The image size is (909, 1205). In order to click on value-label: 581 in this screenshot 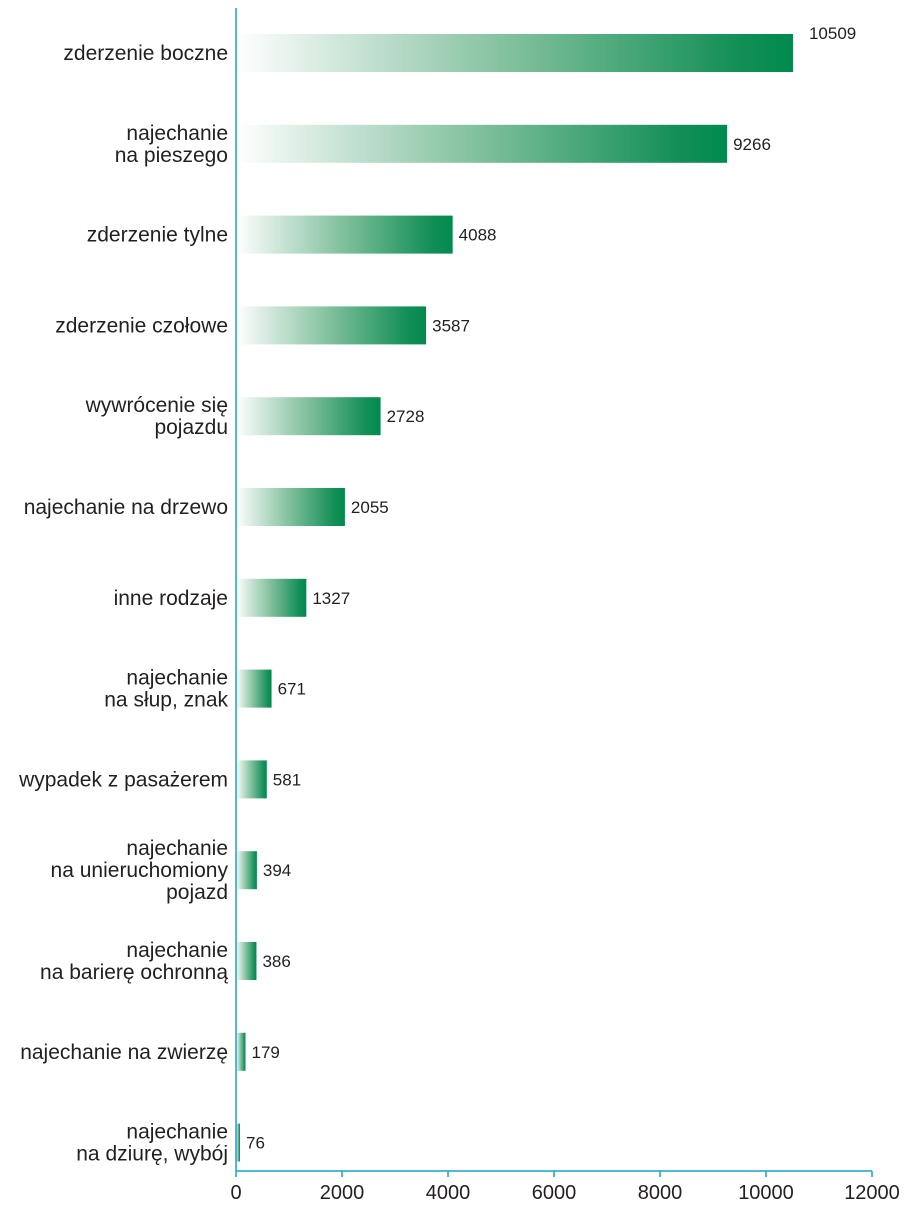, I will do `click(287, 779)`.